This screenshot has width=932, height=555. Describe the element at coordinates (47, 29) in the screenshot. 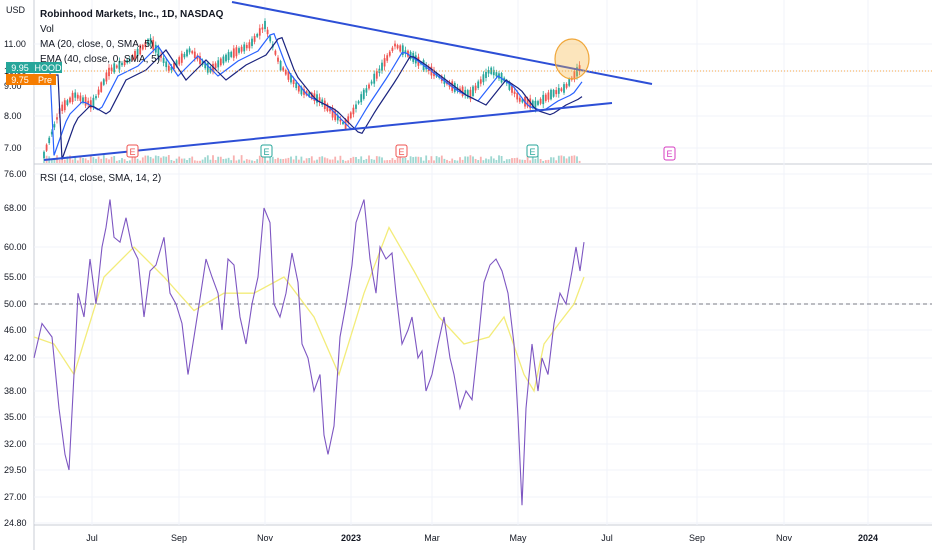

I see `volume-legend: Vol` at that location.